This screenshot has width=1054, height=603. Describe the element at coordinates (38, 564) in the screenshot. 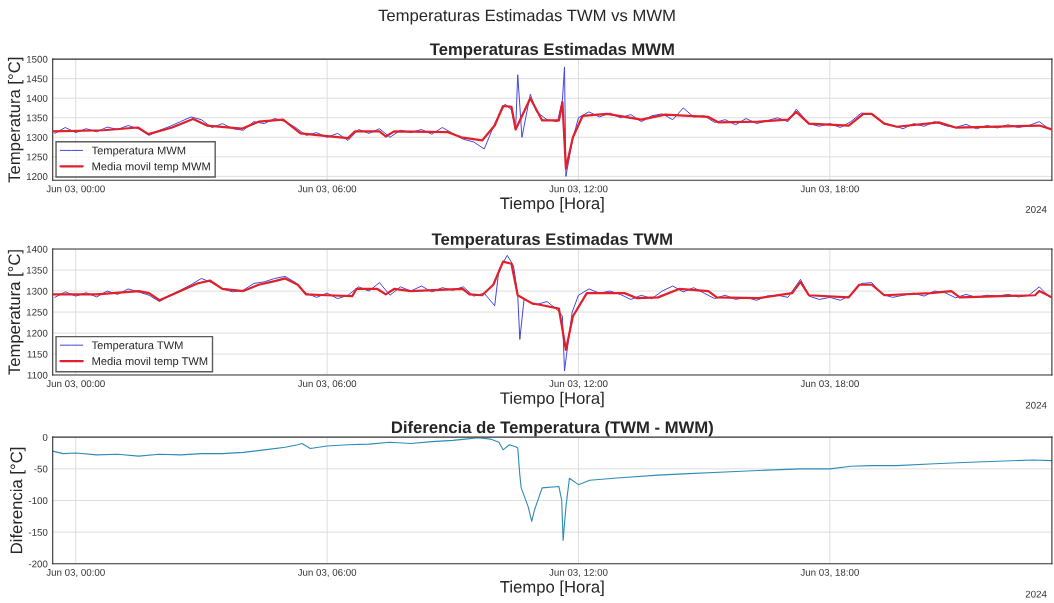

I see `y-tick-label: -200` at that location.